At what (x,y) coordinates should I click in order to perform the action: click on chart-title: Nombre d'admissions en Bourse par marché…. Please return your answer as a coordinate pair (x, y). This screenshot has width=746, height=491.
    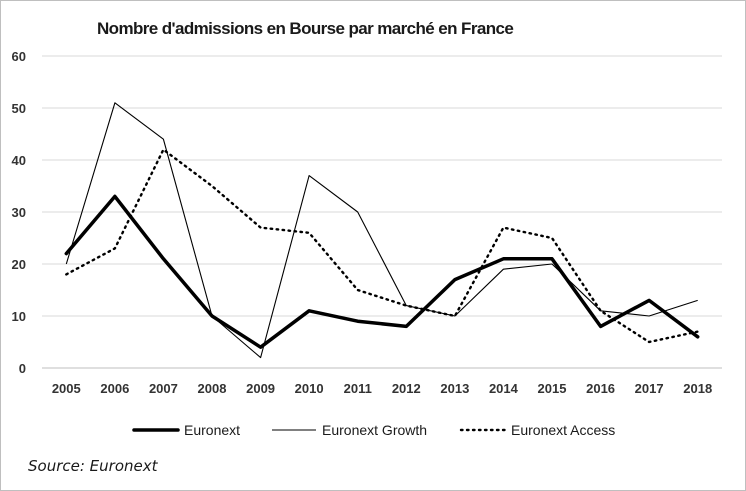
    Looking at the image, I should click on (305, 28).